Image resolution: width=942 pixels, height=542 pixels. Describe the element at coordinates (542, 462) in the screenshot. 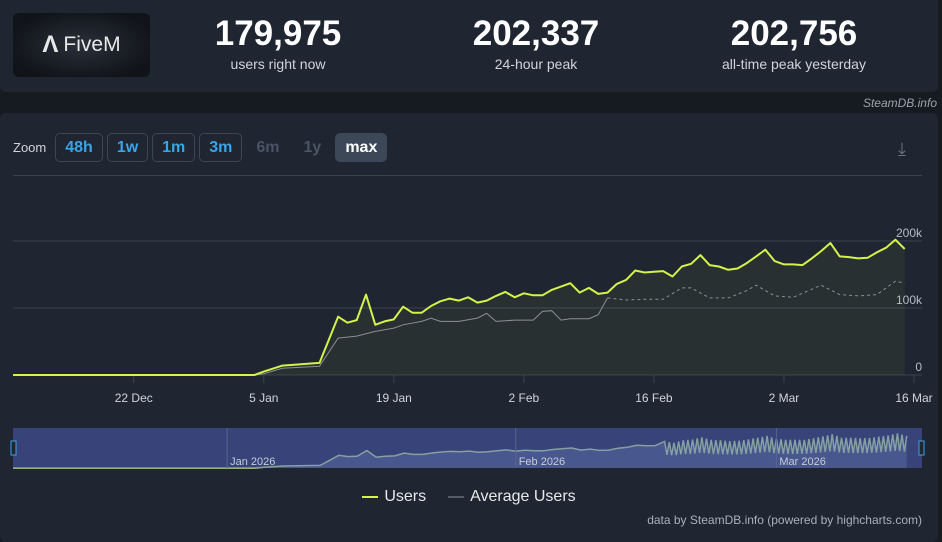

I see `navigator-label: Feb 2026` at that location.